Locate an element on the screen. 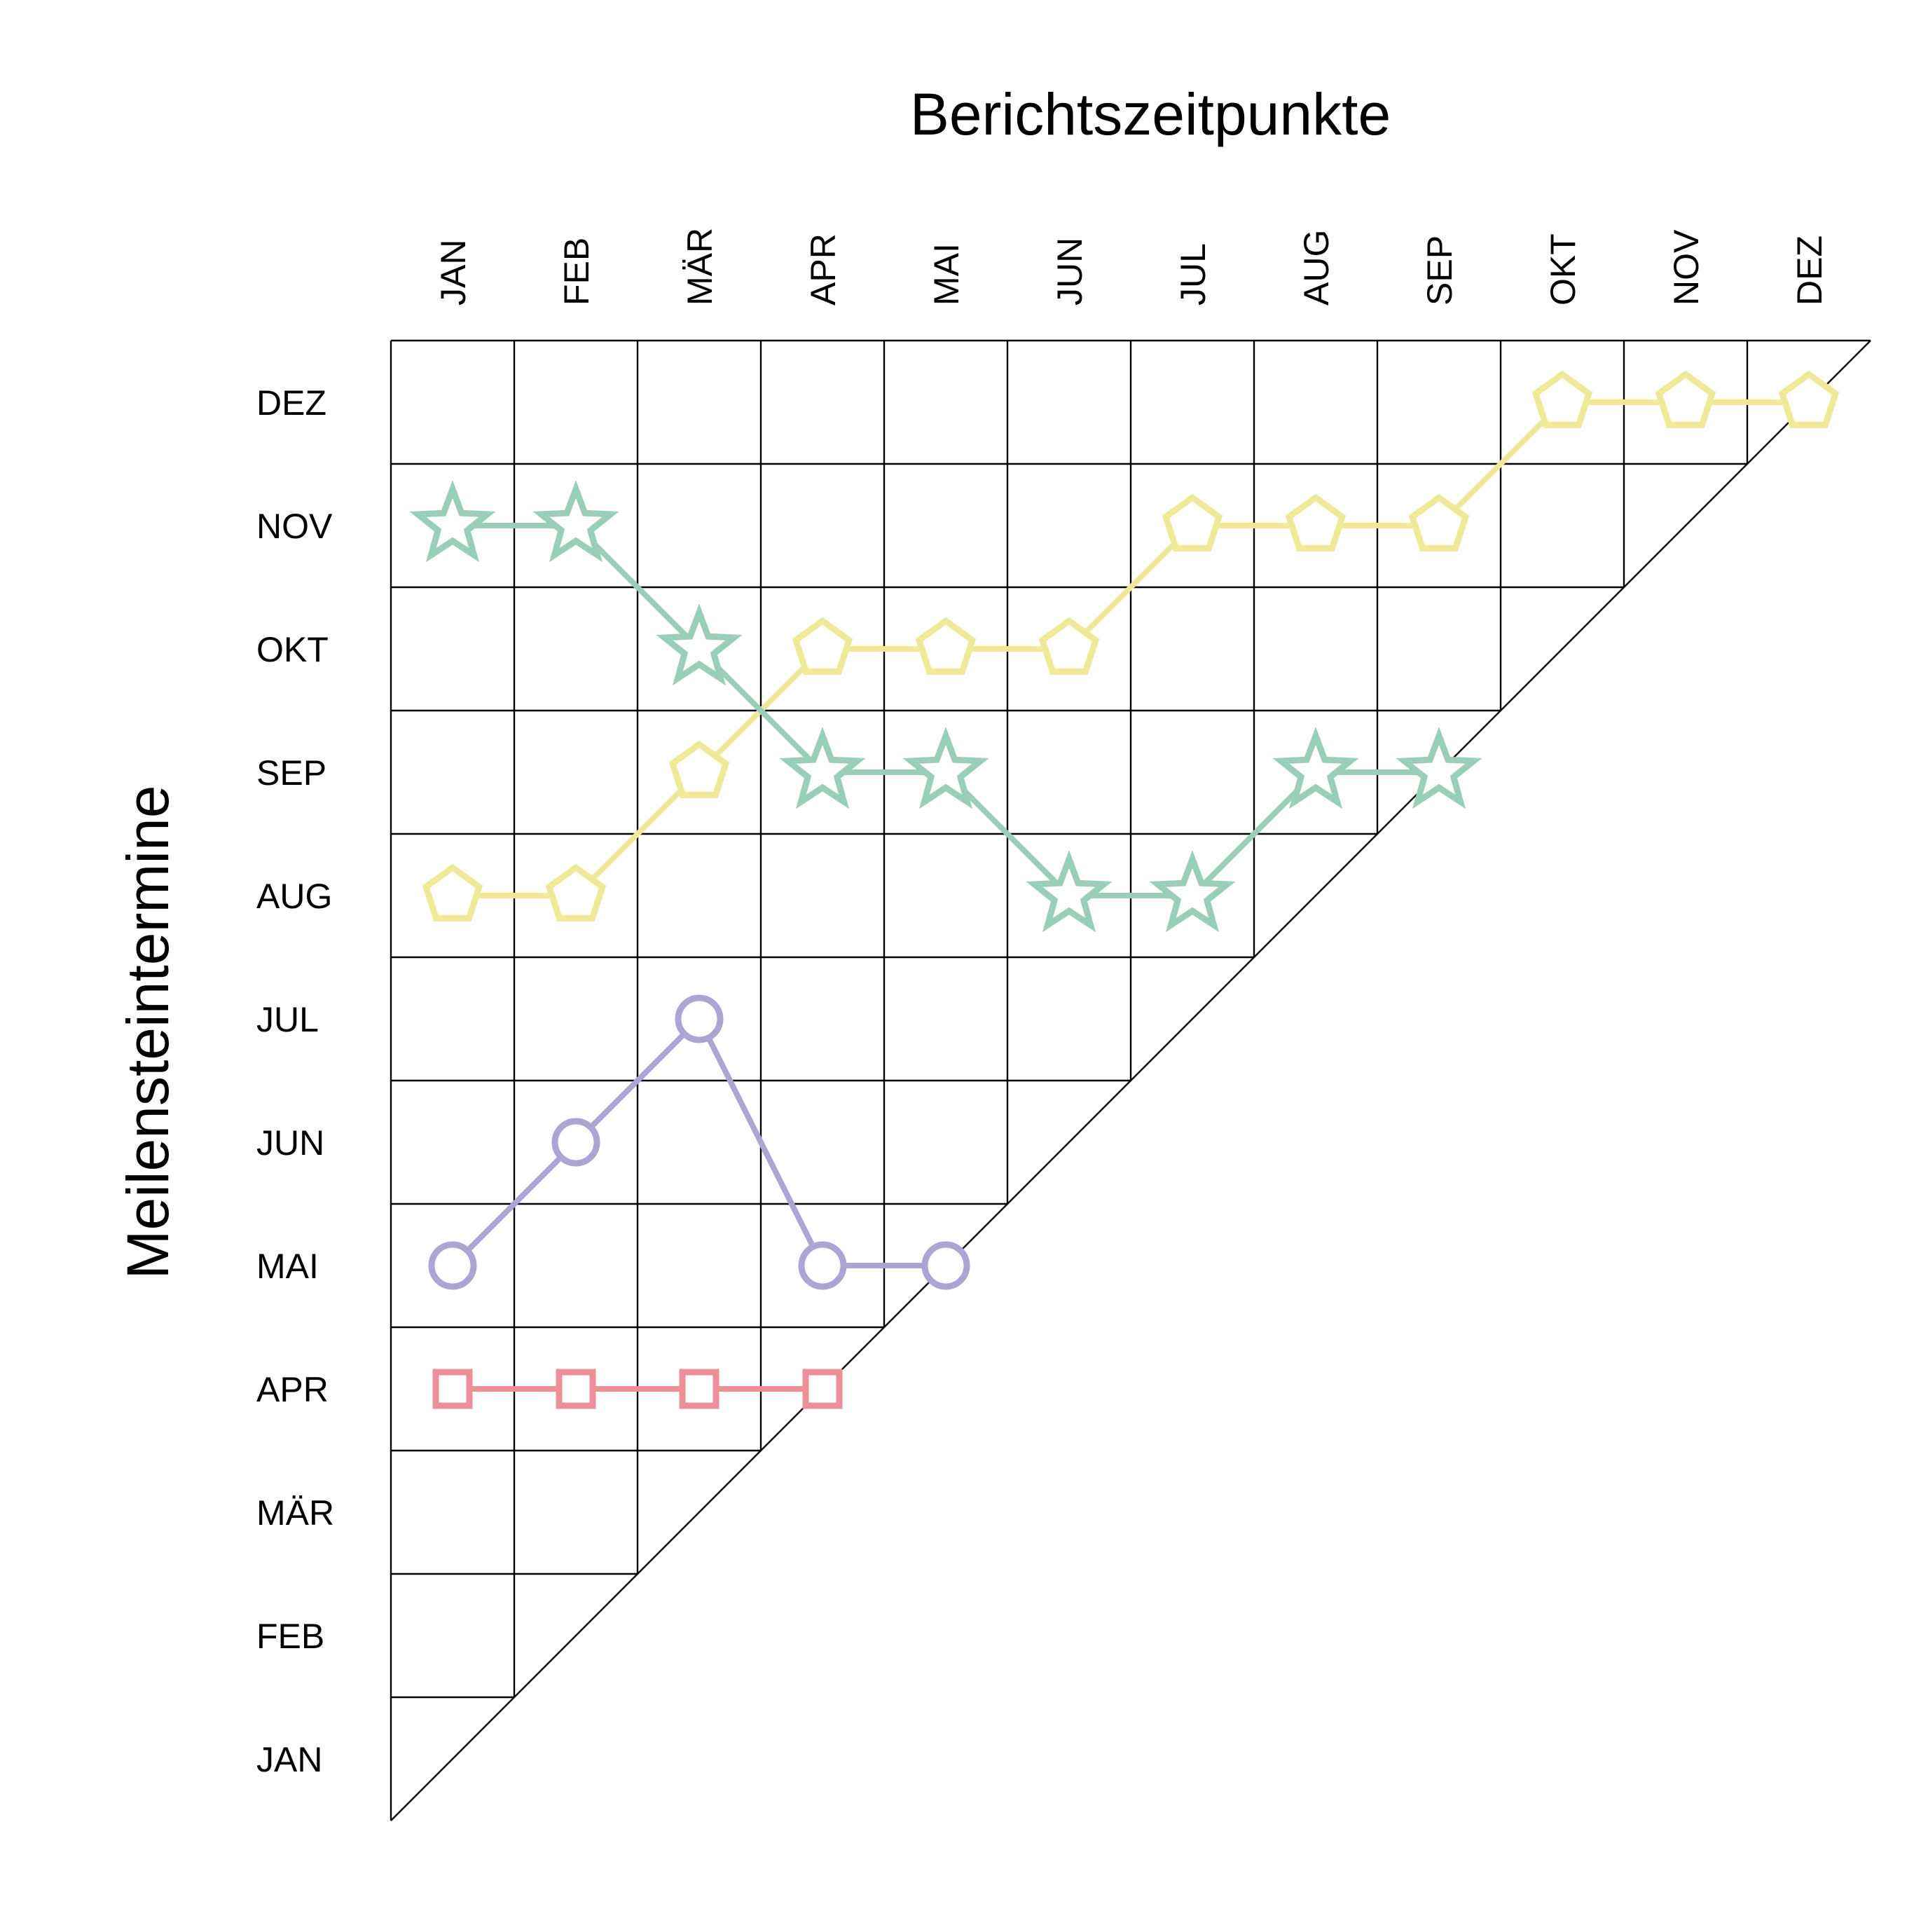 The image size is (1928, 1932). x-tick-label: AUG is located at coordinates (1316, 268).